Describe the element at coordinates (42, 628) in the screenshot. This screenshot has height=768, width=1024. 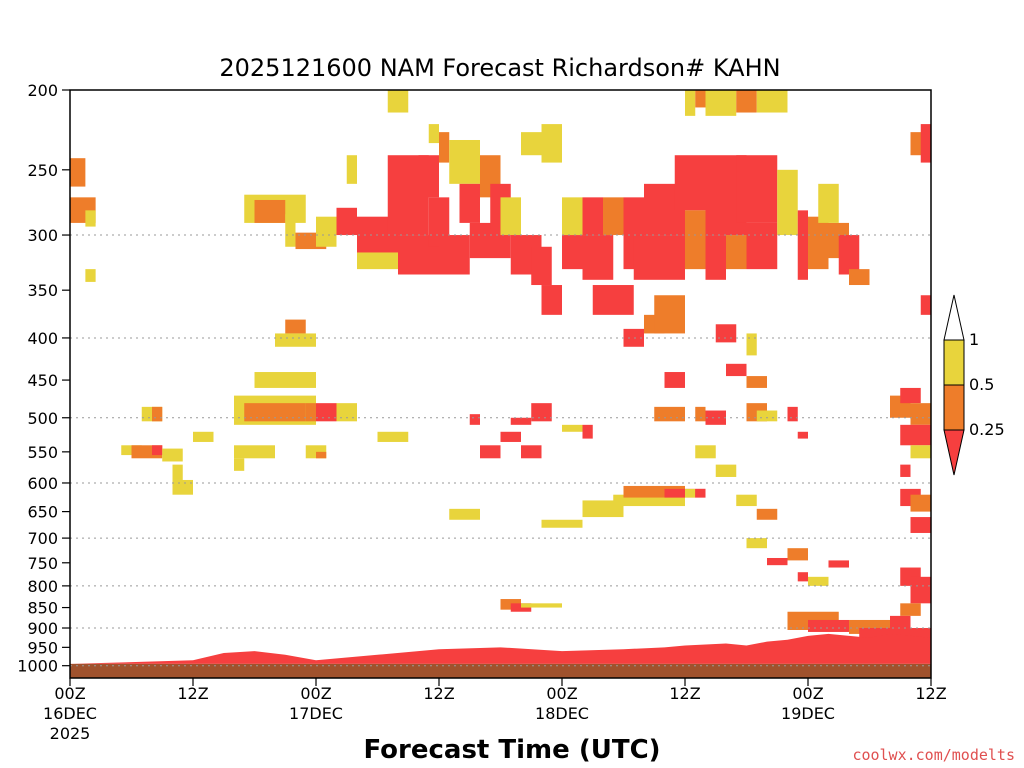
I see `y-tick-label: 900` at that location.